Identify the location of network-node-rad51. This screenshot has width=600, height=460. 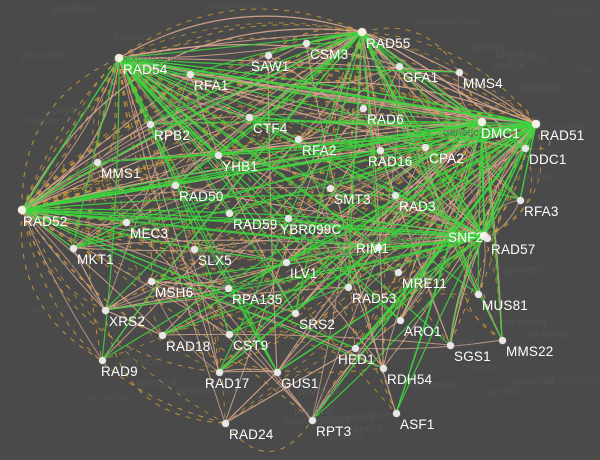
(536, 124).